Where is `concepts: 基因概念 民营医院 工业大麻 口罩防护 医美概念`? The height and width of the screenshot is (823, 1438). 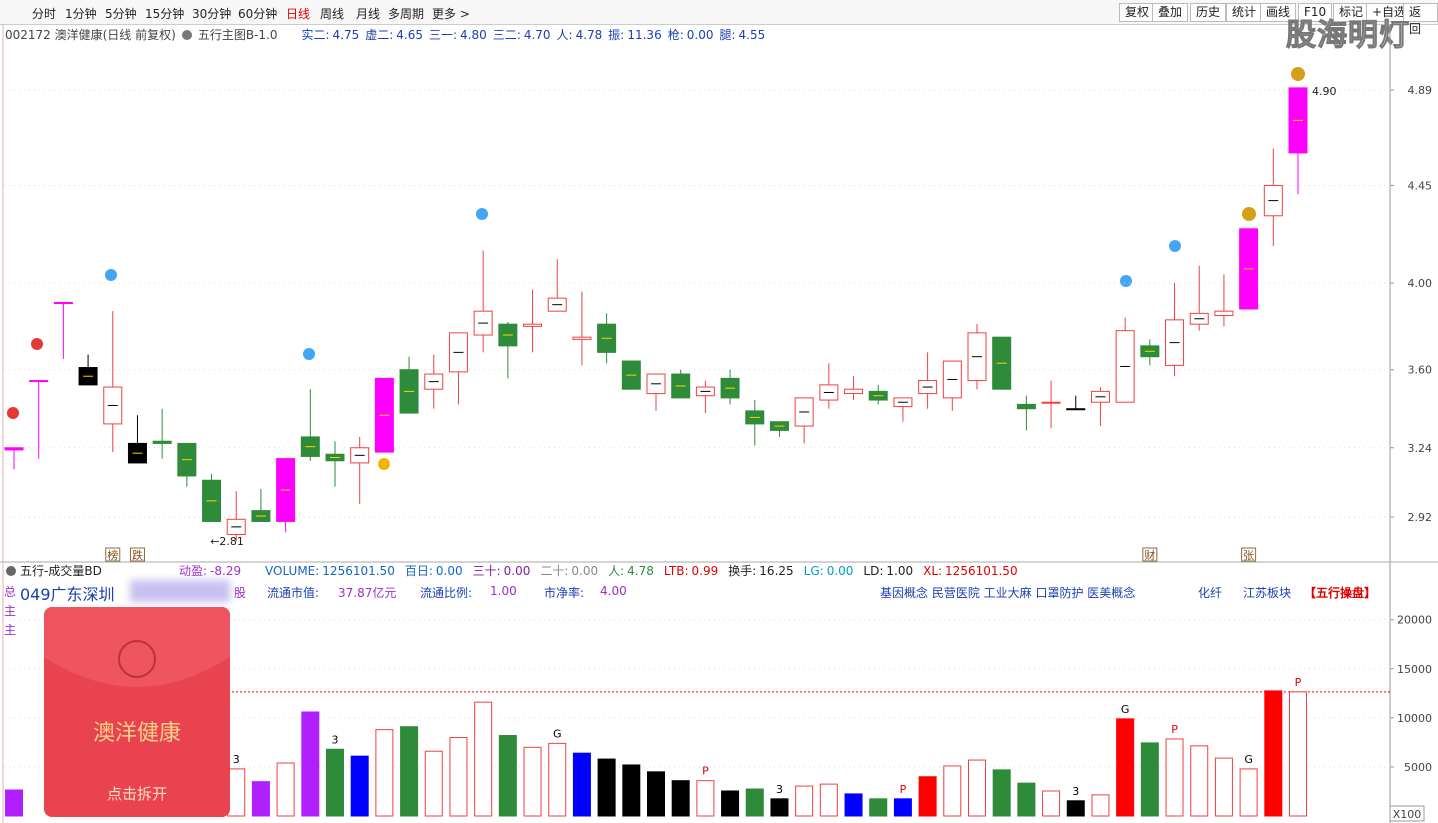 concepts: 基因概念 民营医院 工业大麻 口罩防护 医美概念 is located at coordinates (1008, 593).